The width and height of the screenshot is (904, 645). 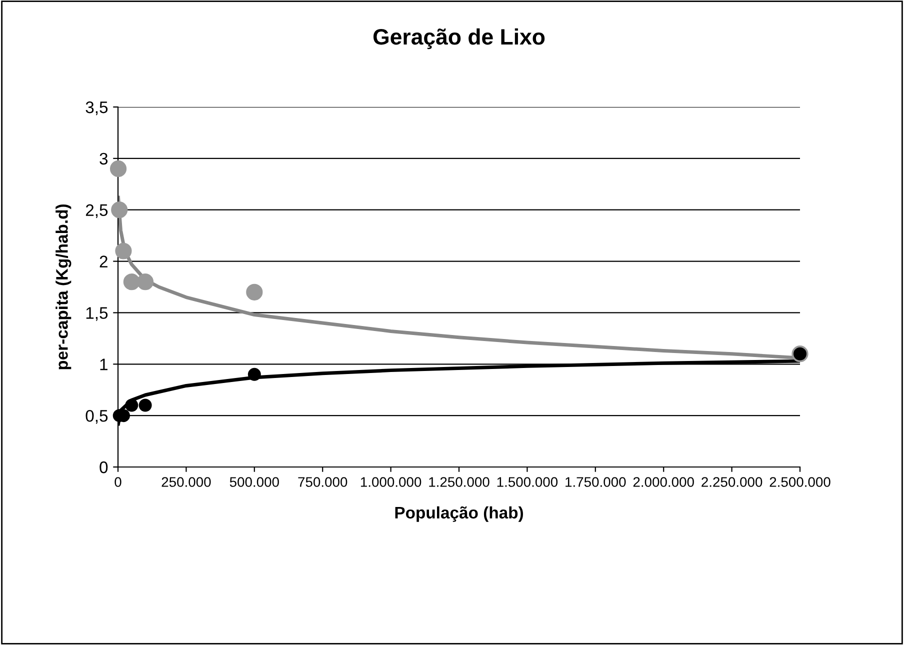 What do you see at coordinates (254, 482) in the screenshot?
I see `x-tick-label: 500.000` at bounding box center [254, 482].